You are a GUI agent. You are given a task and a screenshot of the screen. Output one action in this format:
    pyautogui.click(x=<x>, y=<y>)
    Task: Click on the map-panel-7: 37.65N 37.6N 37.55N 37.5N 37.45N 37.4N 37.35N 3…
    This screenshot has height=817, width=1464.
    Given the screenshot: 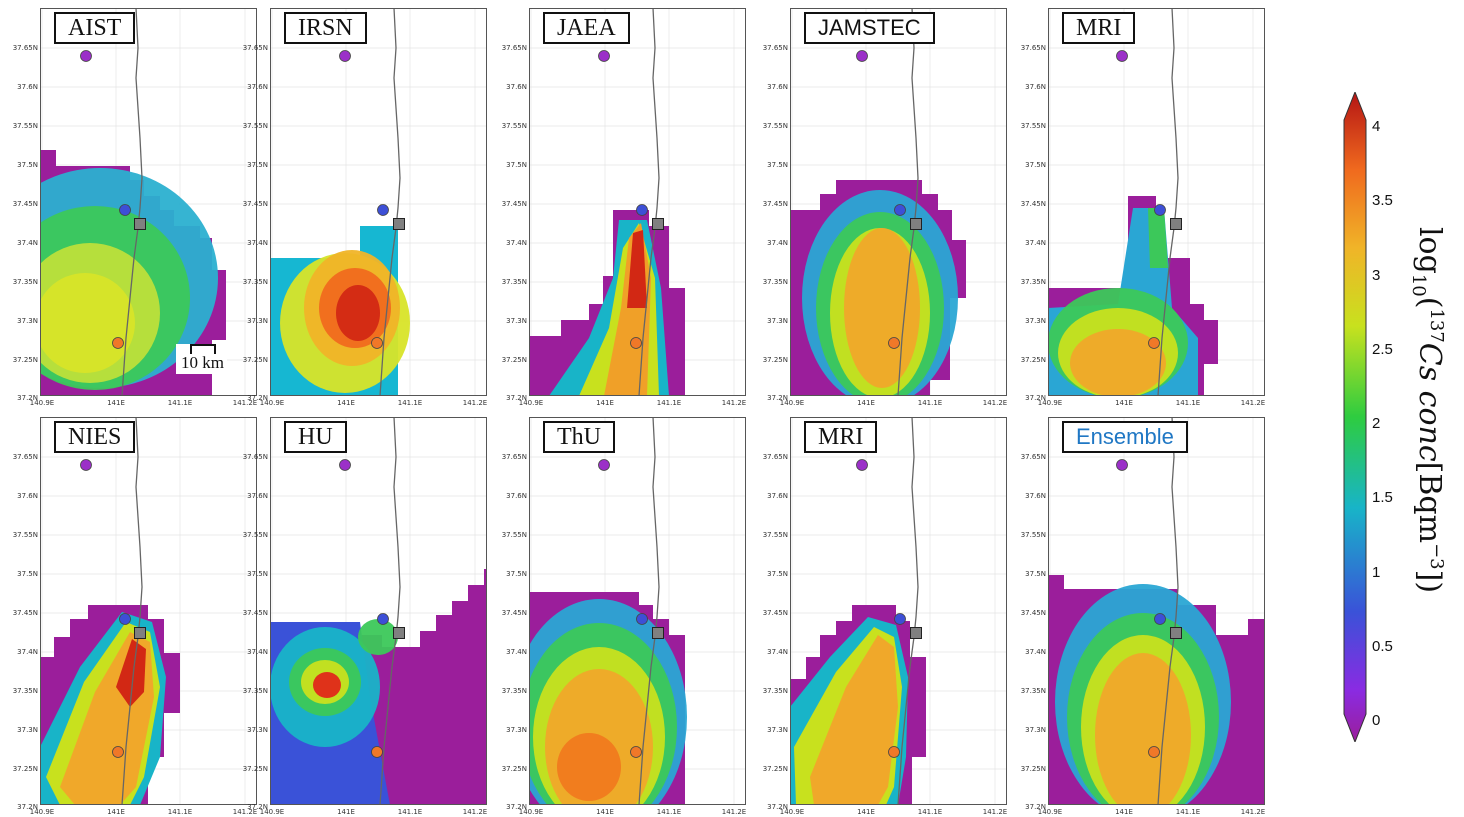 What is the action you would take?
    pyautogui.click(x=374, y=616)
    